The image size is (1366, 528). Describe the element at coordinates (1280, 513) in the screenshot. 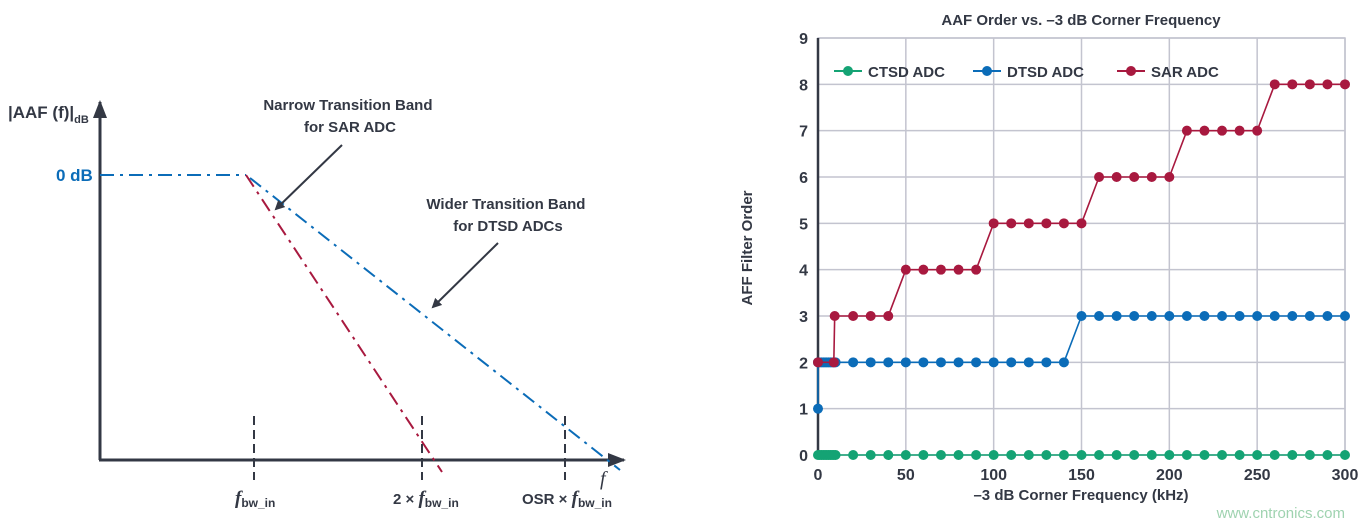

I see `watermark: www.cntronics.com` at that location.